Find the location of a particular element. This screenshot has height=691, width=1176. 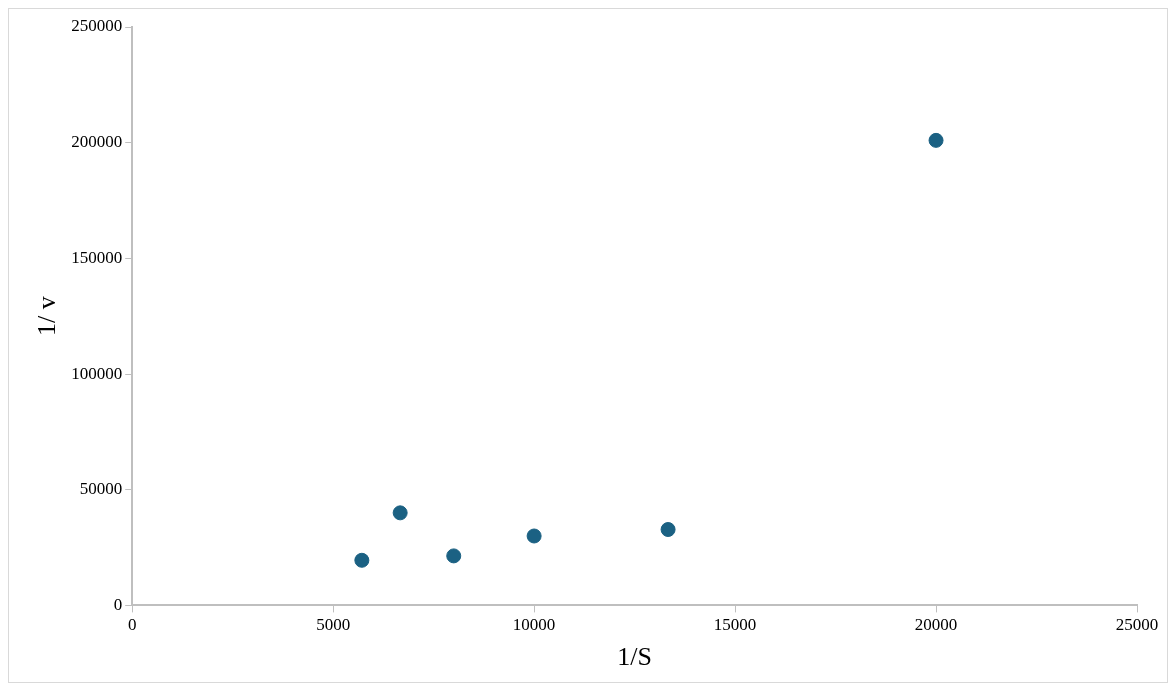

x-tick-label: 15000 is located at coordinates (735, 625).